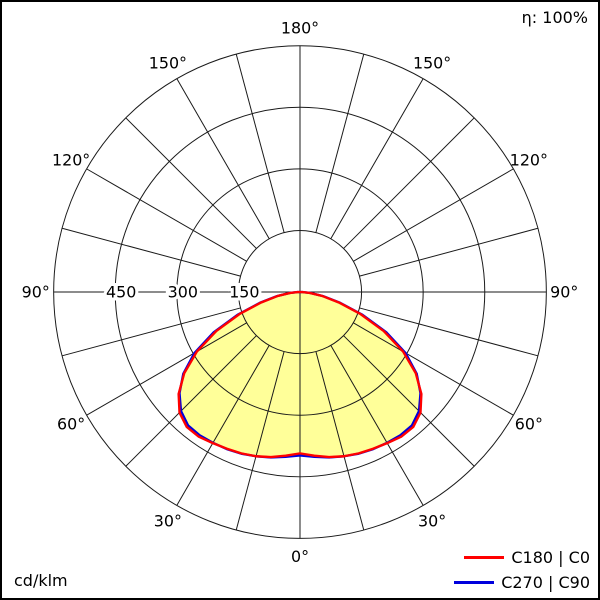  I want to click on legend-label-c270-c90: C270 | C90, so click(545, 582).